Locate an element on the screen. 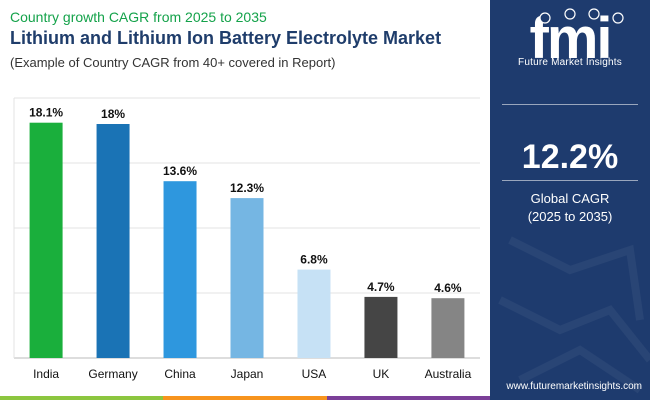  data-label-uk: 4.7% is located at coordinates (381, 287).